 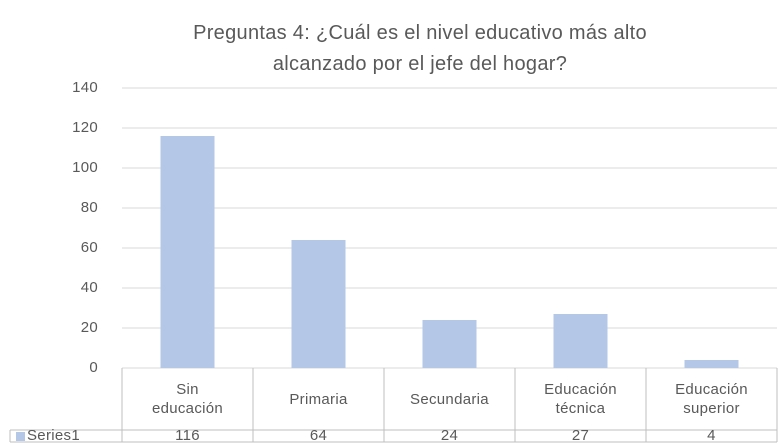 I want to click on y-tick-label: 80, so click(x=89, y=207).